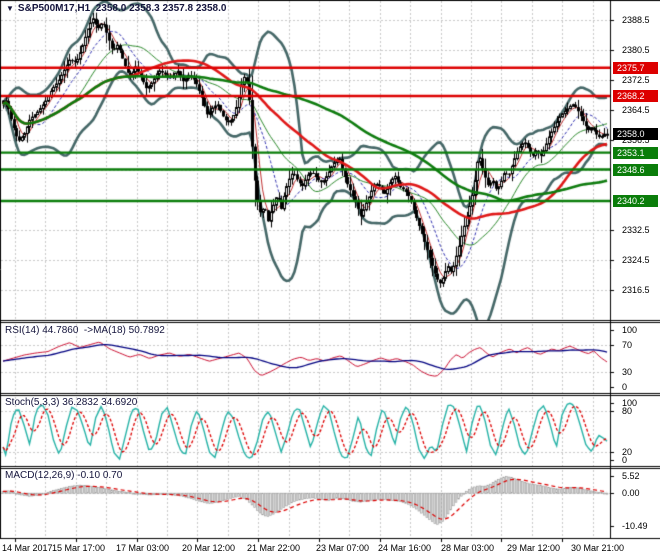 The height and width of the screenshot is (560, 660). Describe the element at coordinates (54, 8) in the screenshot. I see `chart-symbol: S&P500M17,H1` at that location.